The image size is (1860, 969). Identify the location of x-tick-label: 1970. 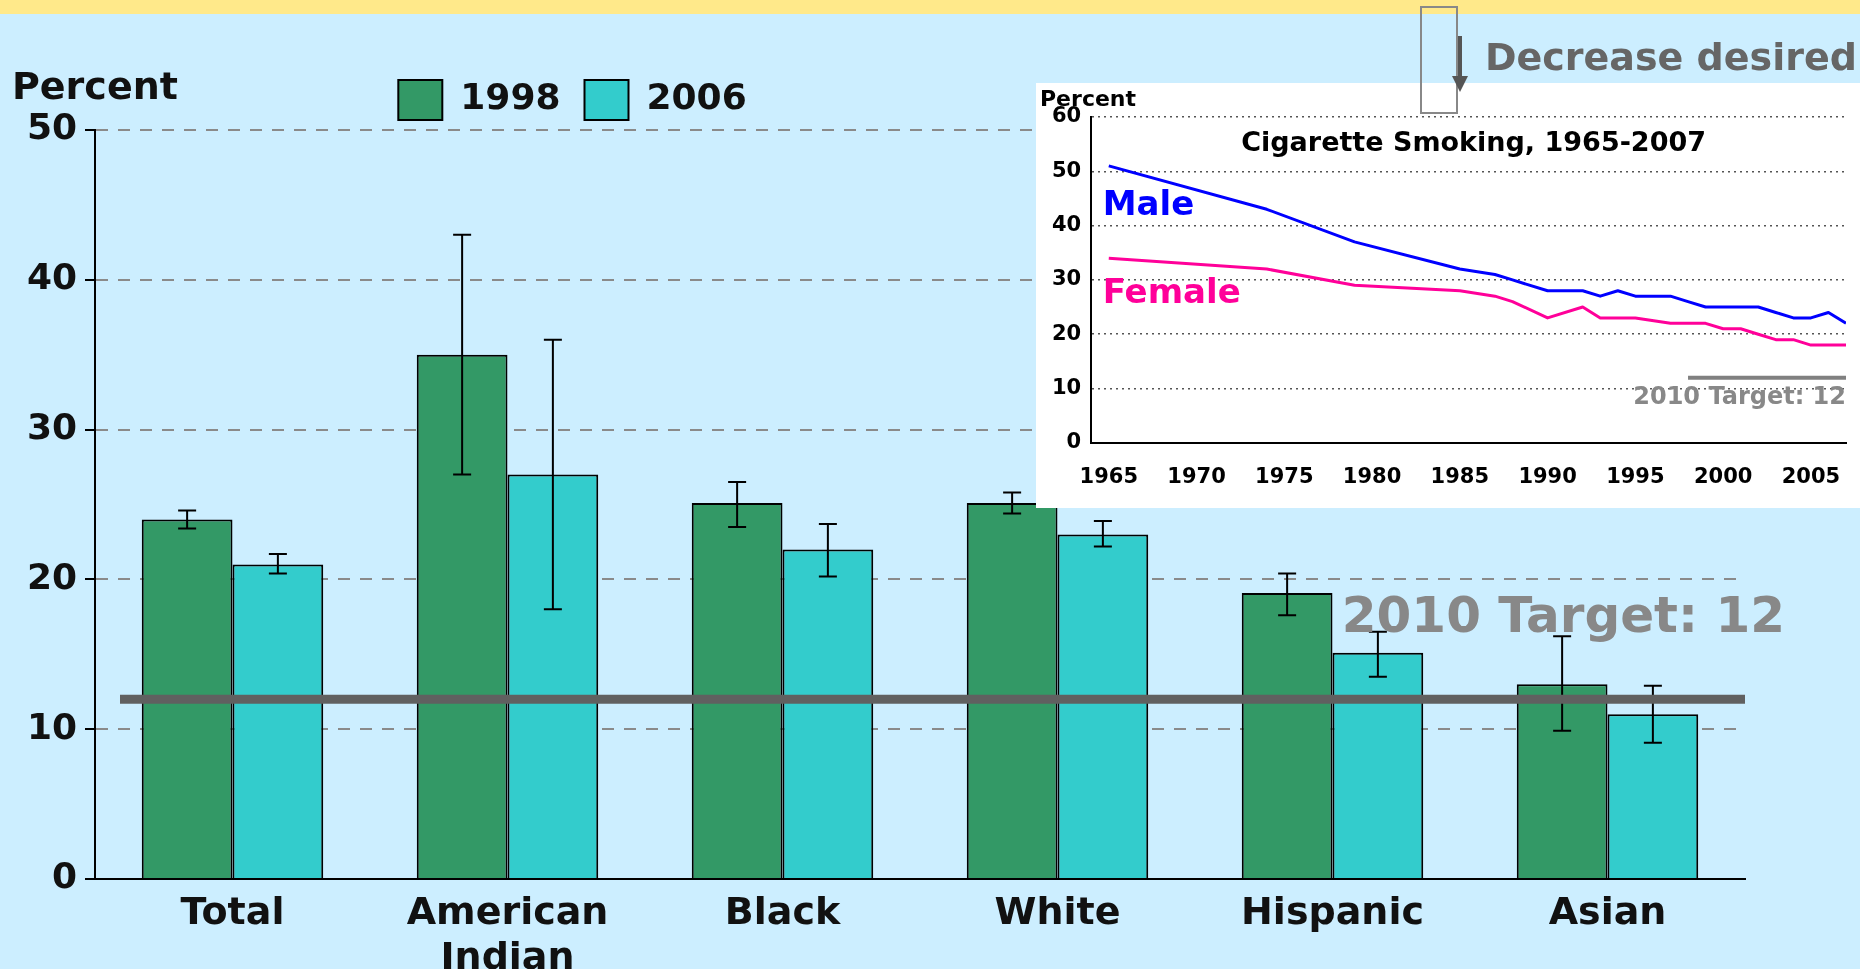
(1196, 475).